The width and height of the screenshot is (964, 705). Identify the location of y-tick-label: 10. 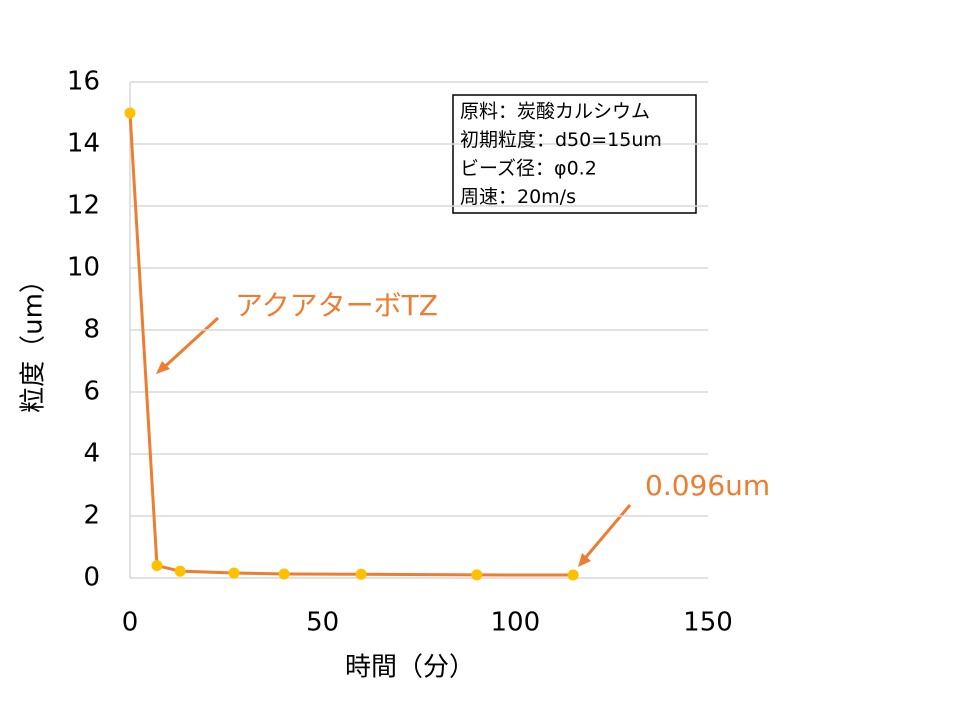
(83, 268).